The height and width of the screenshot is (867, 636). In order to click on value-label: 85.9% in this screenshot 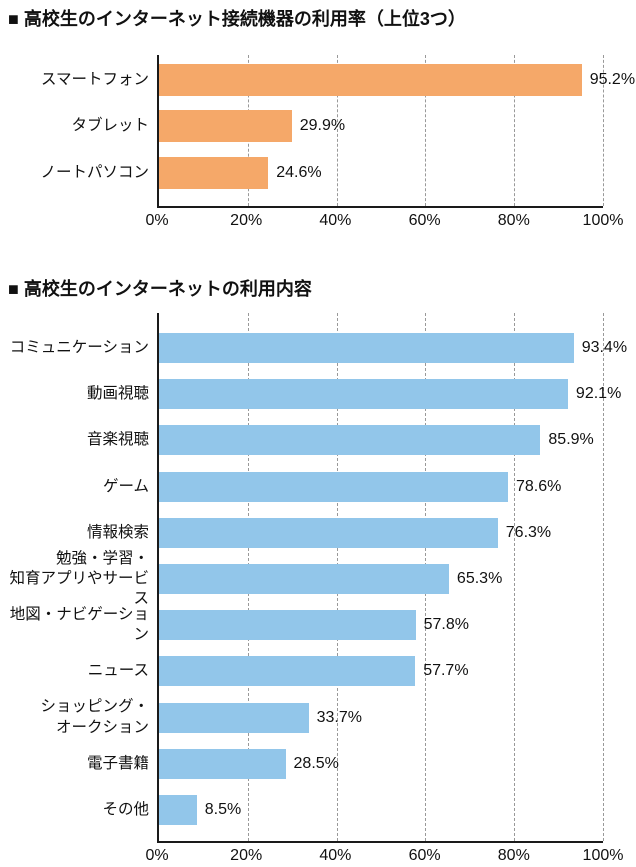, I will do `click(571, 440)`.